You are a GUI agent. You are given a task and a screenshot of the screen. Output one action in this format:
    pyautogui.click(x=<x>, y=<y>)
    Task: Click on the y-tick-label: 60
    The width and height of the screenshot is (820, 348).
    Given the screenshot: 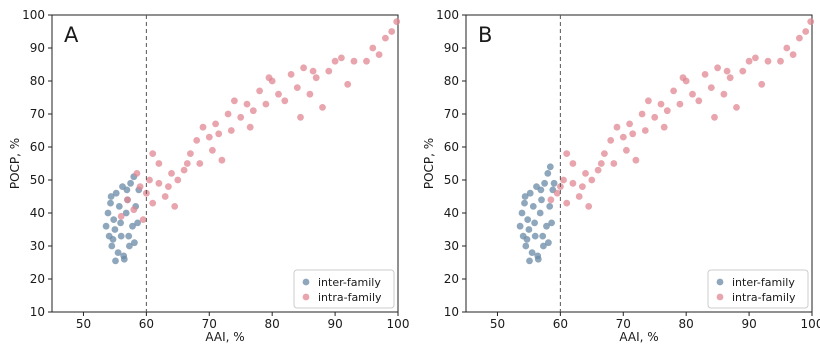 What is the action you would take?
    pyautogui.click(x=37, y=147)
    